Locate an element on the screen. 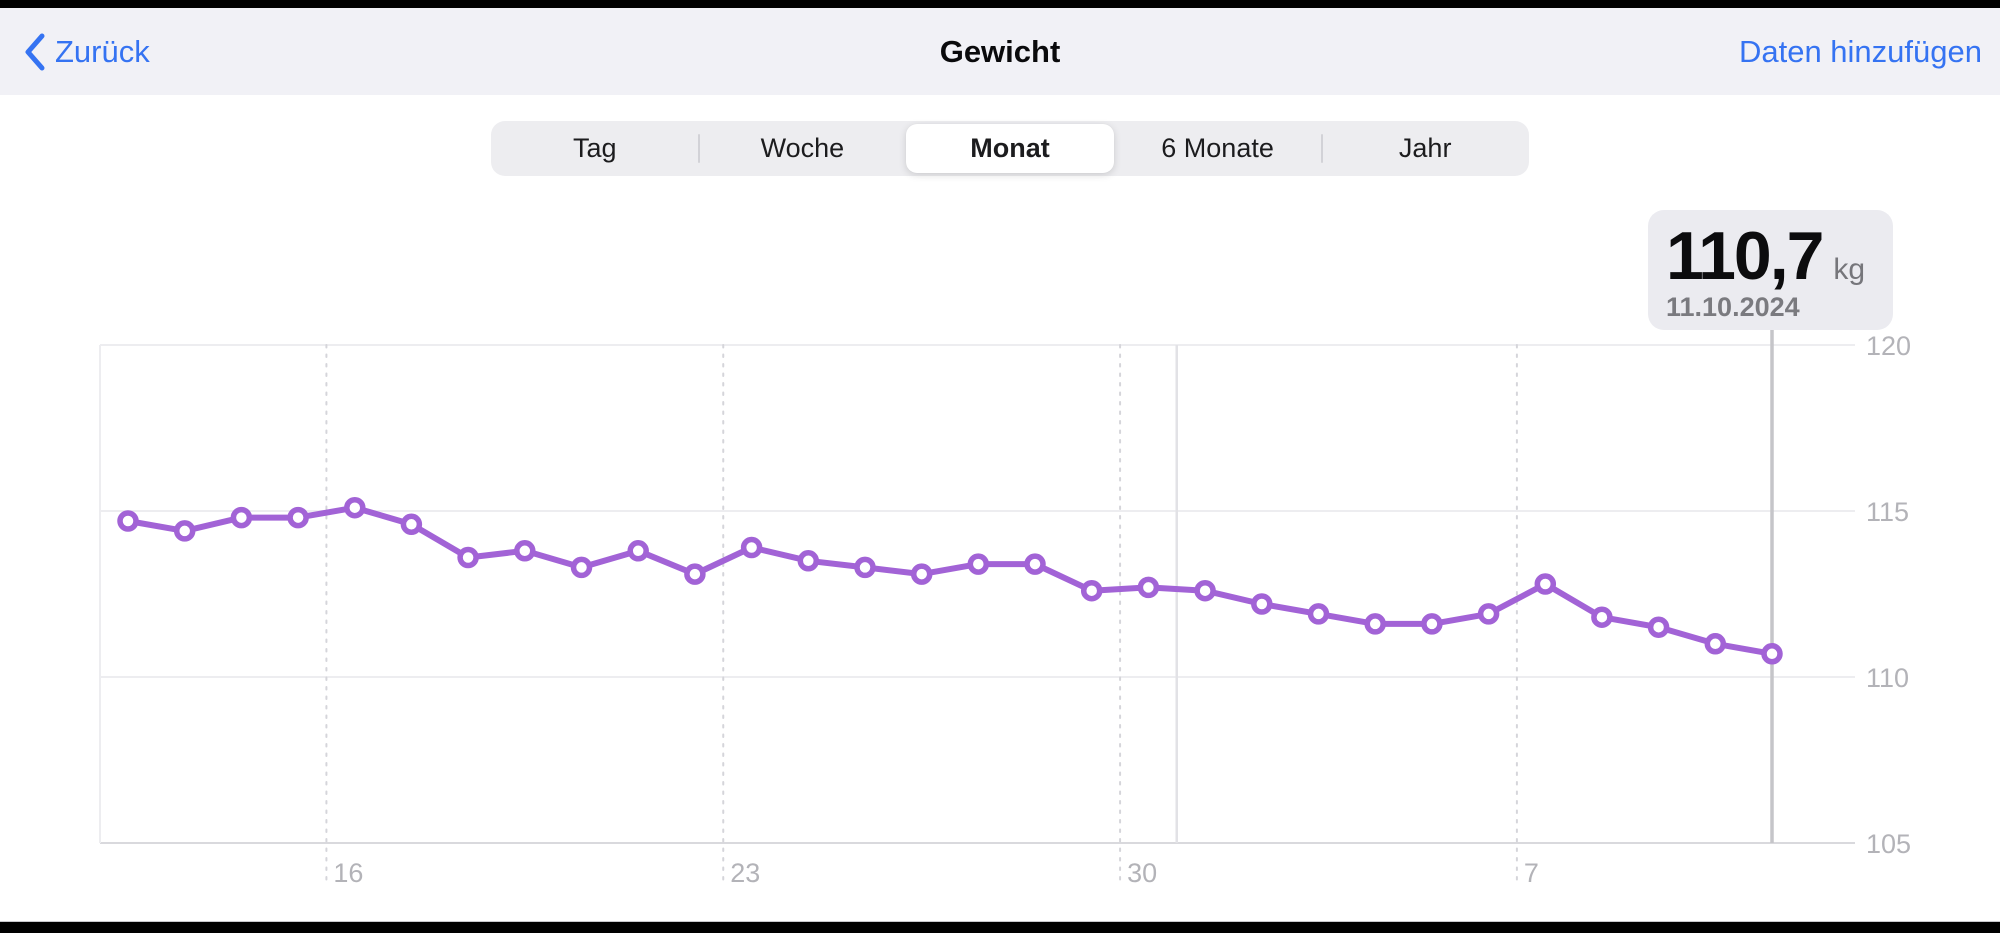 This screenshot has width=2000, height=933. back-button: Zurück is located at coordinates (87, 51).